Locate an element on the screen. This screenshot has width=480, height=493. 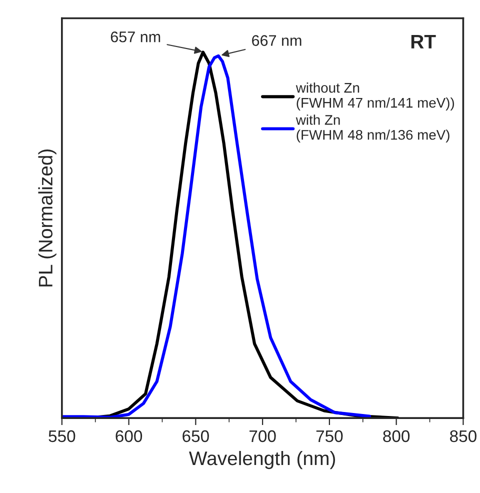
text: RT is located at coordinates (423, 41).